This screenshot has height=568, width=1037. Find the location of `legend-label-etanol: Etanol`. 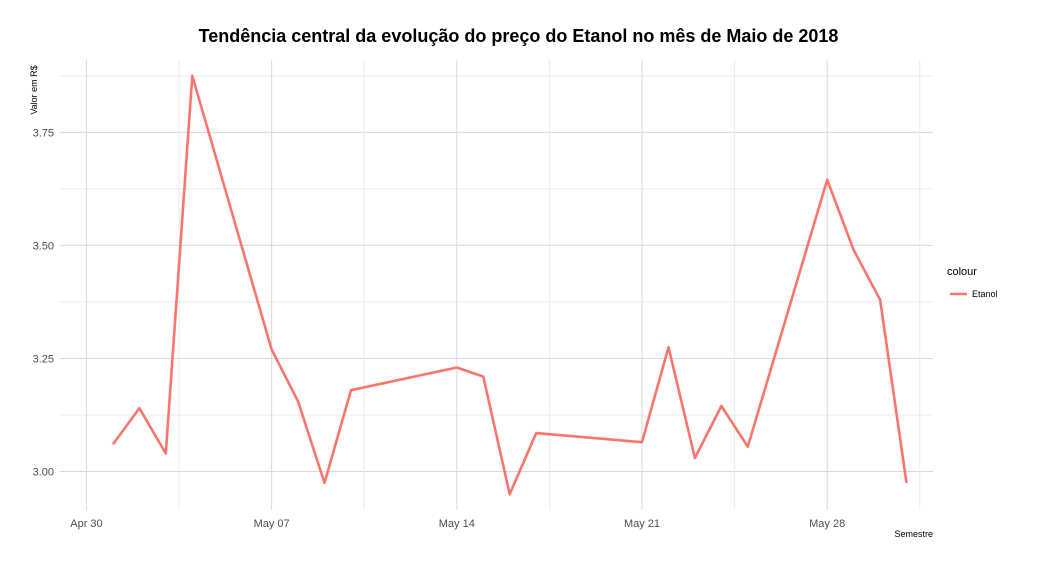

legend-label-etanol: Etanol is located at coordinates (985, 294).